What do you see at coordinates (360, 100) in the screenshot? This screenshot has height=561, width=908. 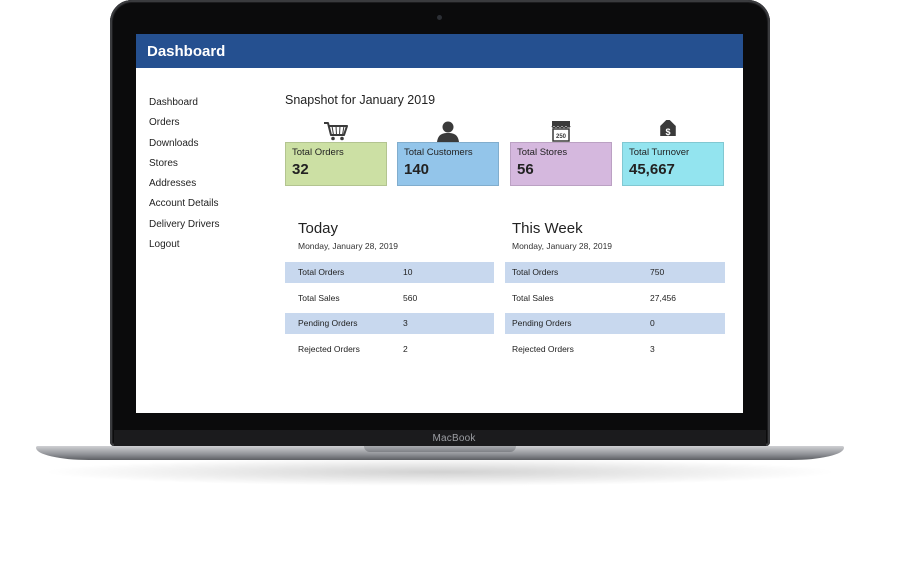 I see `snapshot-title: Snapshot for January 2019` at bounding box center [360, 100].